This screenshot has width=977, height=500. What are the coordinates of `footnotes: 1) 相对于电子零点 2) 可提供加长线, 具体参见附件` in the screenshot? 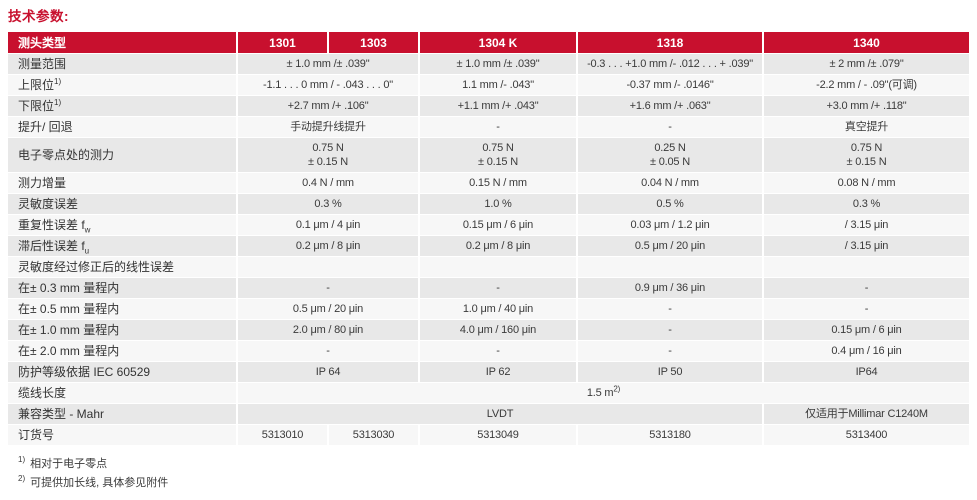 It's located at (493, 472).